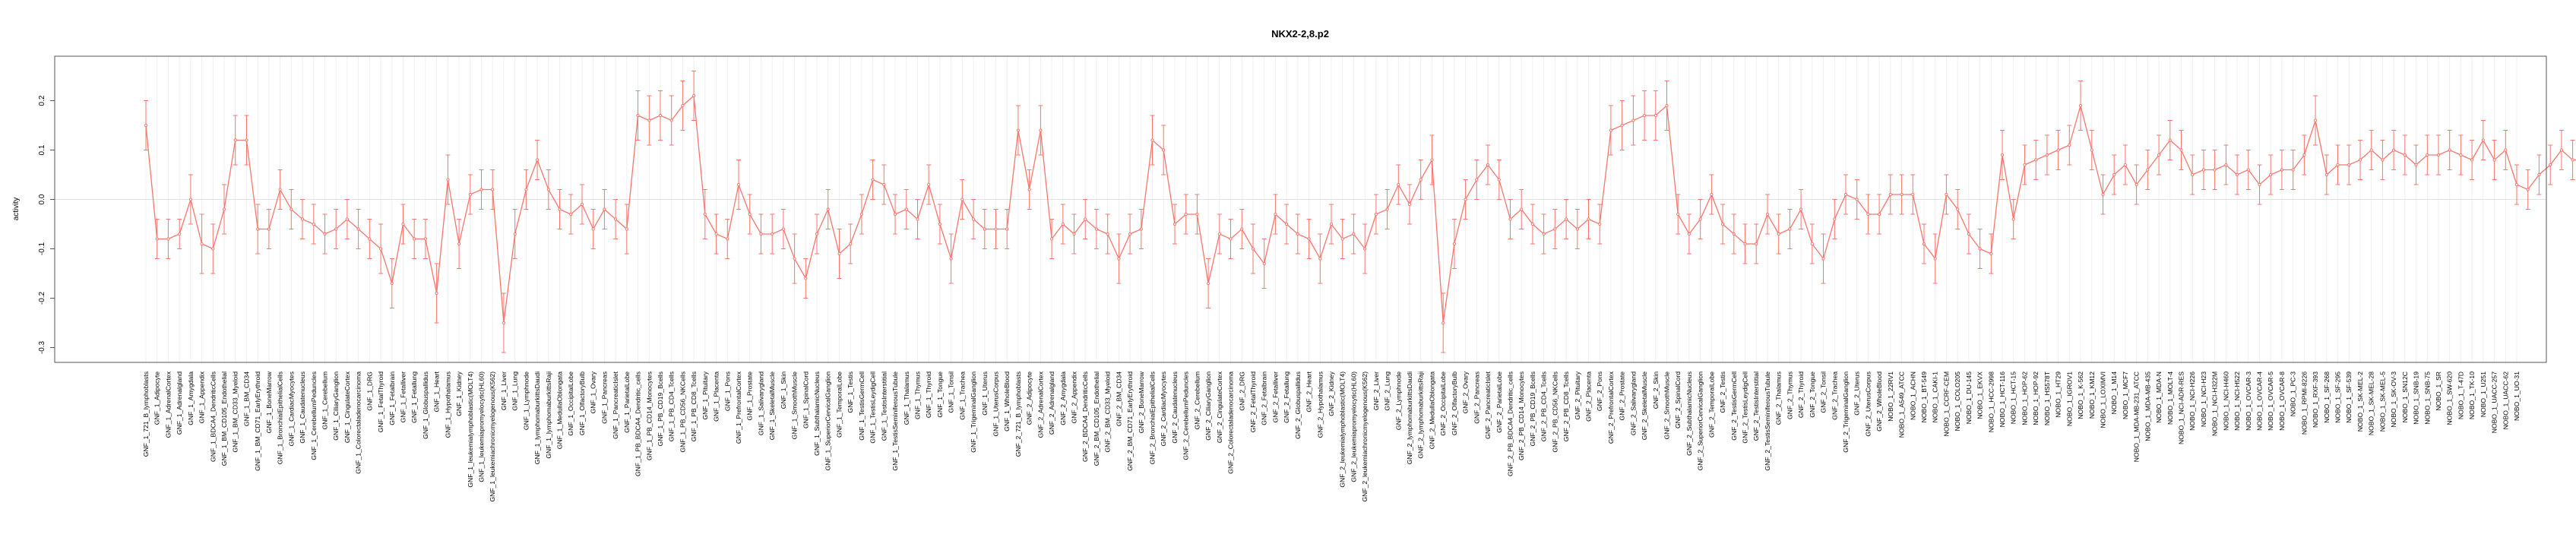 Image resolution: width=2576 pixels, height=547 pixels. What do you see at coordinates (157, 398) in the screenshot?
I see `x-tick-label: GNF_1_Adipocyte` at bounding box center [157, 398].